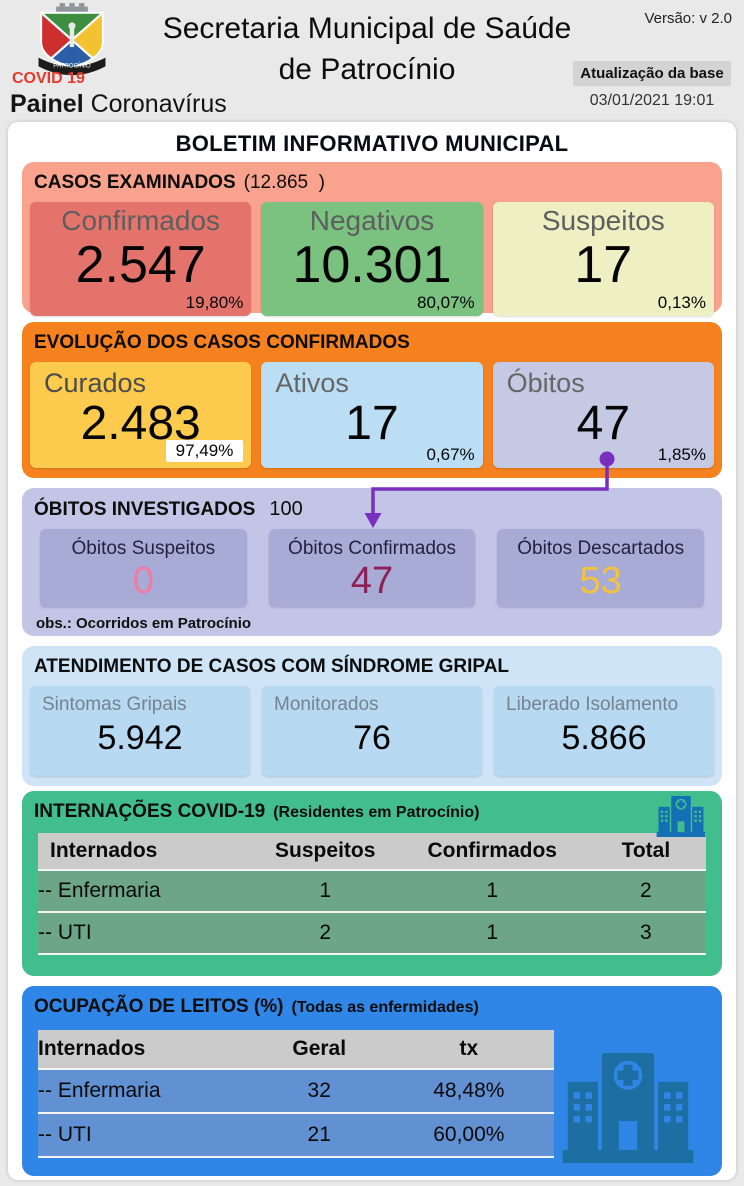 This screenshot has width=744, height=1186. I want to click on card-obitos-suspeitos: Óbitos Suspeitos 0, so click(143, 568).